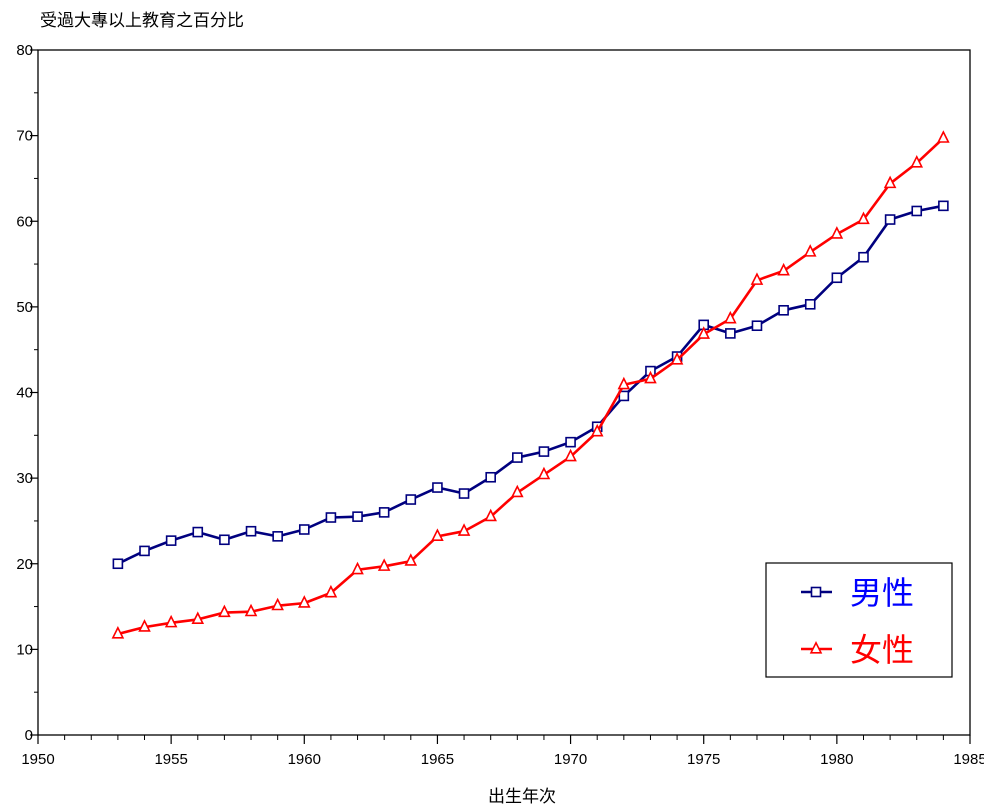 The height and width of the screenshot is (810, 984). Describe the element at coordinates (24, 136) in the screenshot. I see `y-tick-label: 70` at that location.